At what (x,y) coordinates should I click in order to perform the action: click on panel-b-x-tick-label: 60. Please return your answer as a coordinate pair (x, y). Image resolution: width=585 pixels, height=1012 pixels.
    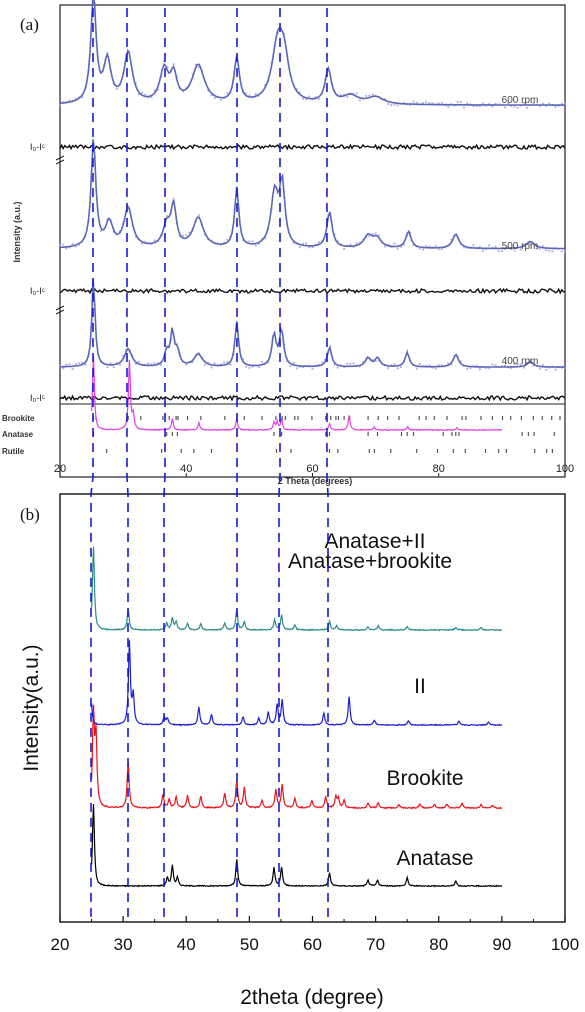
    Looking at the image, I should click on (312, 944).